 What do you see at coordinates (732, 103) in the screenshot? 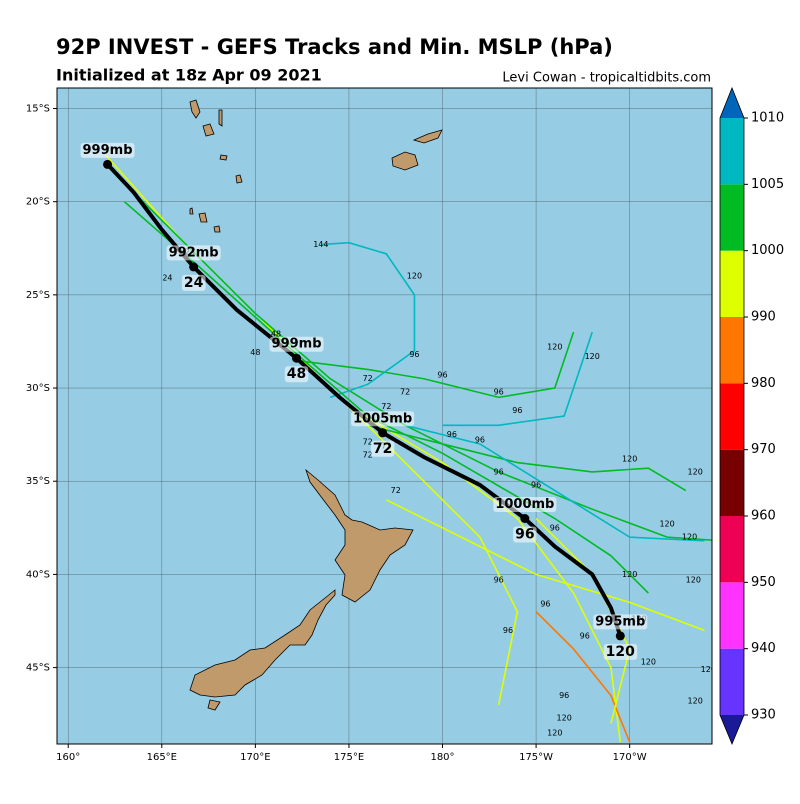
I see `colorbar-over` at bounding box center [732, 103].